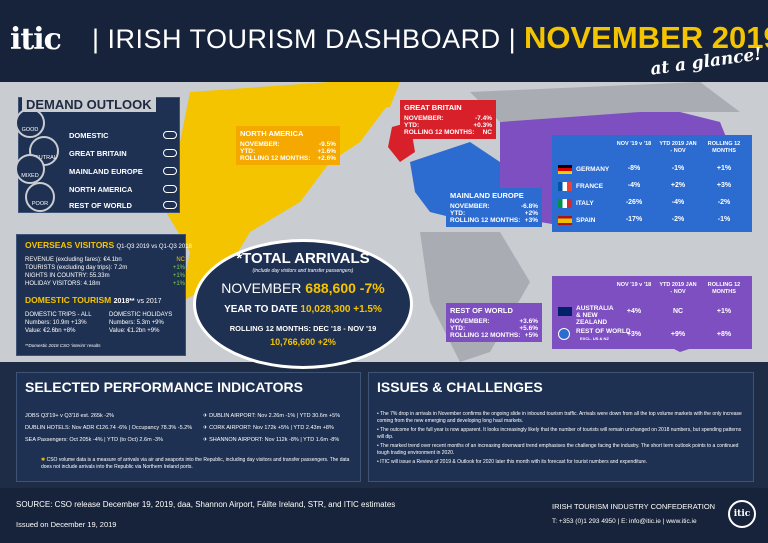  What do you see at coordinates (565, 203) in the screenshot?
I see `italy-flag-icon` at bounding box center [565, 203].